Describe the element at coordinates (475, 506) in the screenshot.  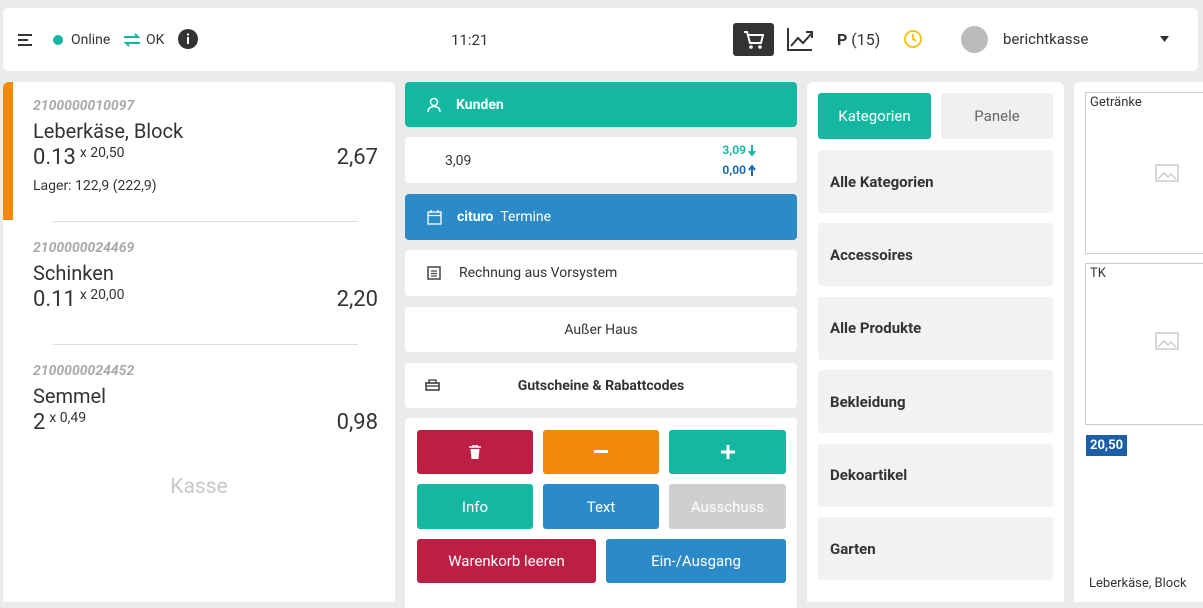
I see `info-button: Info` at that location.